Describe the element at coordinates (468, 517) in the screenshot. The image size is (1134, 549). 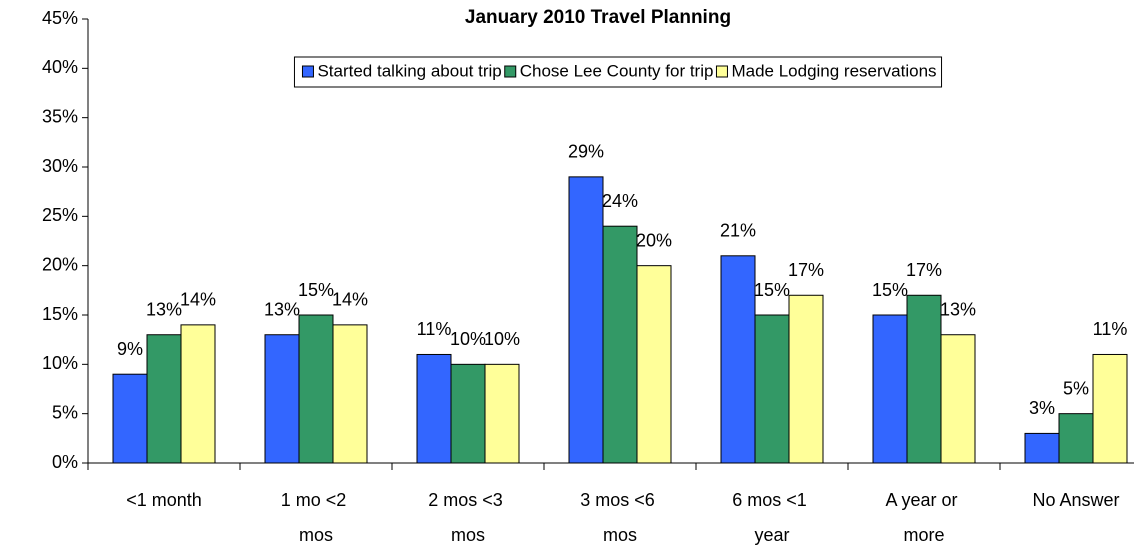
I see `x-tick-label: 2 mos <3 mos` at that location.